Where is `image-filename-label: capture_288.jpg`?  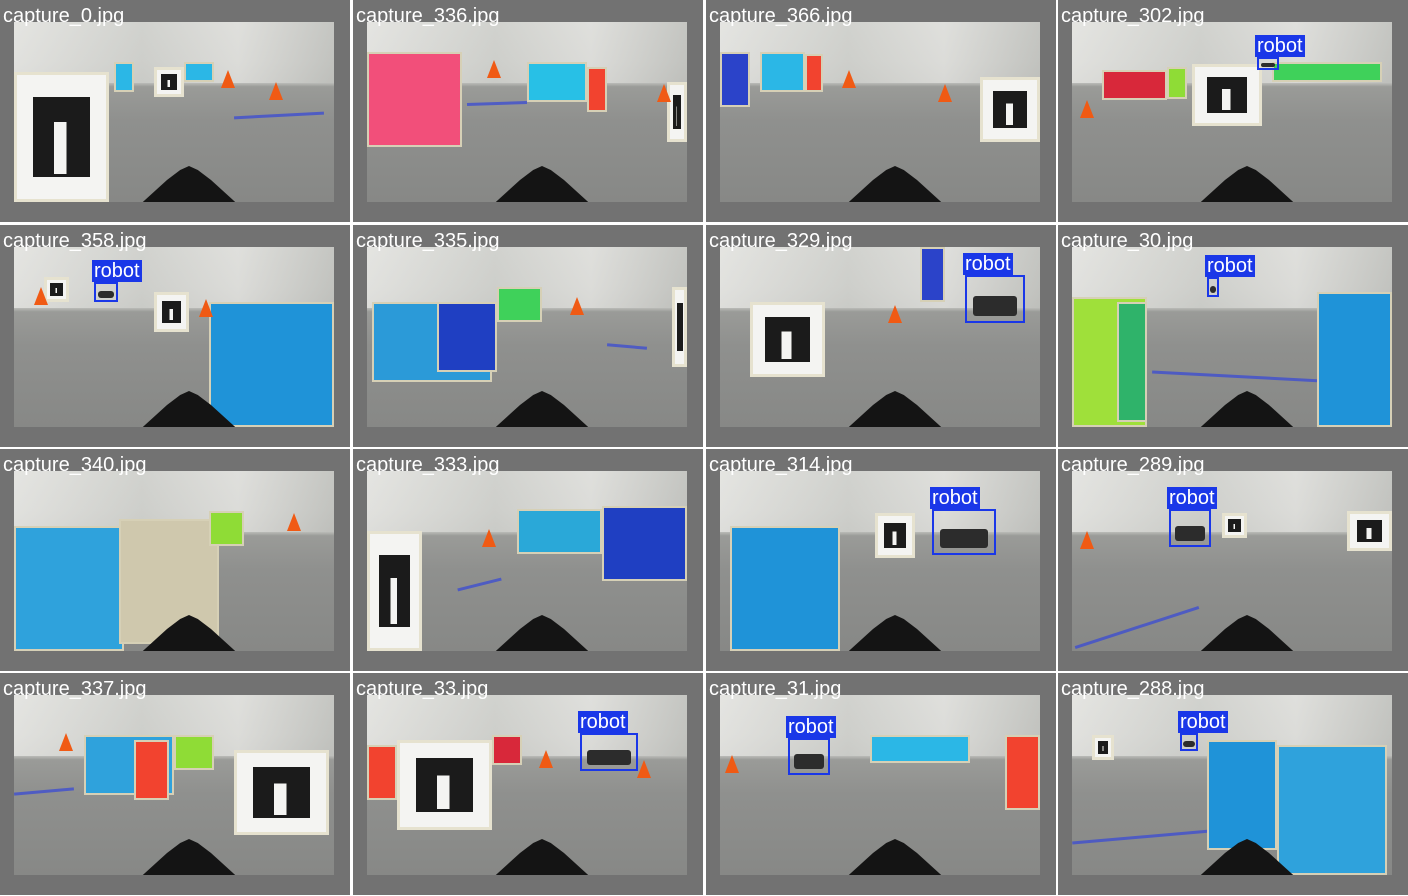
image-filename-label: capture_288.jpg is located at coordinates (1133, 689).